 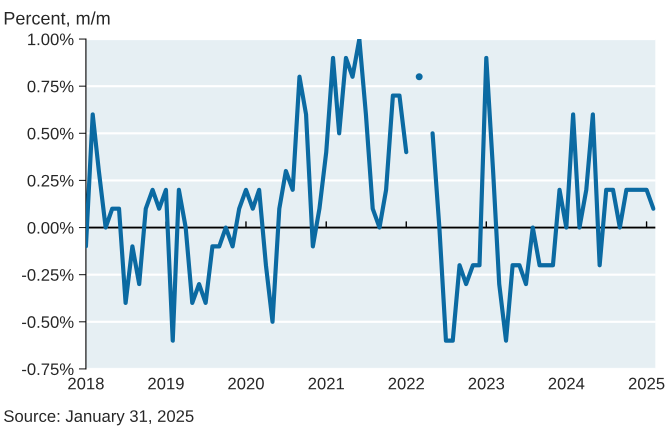 What do you see at coordinates (48, 322) in the screenshot?
I see `y-tick-label: -0.50%` at bounding box center [48, 322].